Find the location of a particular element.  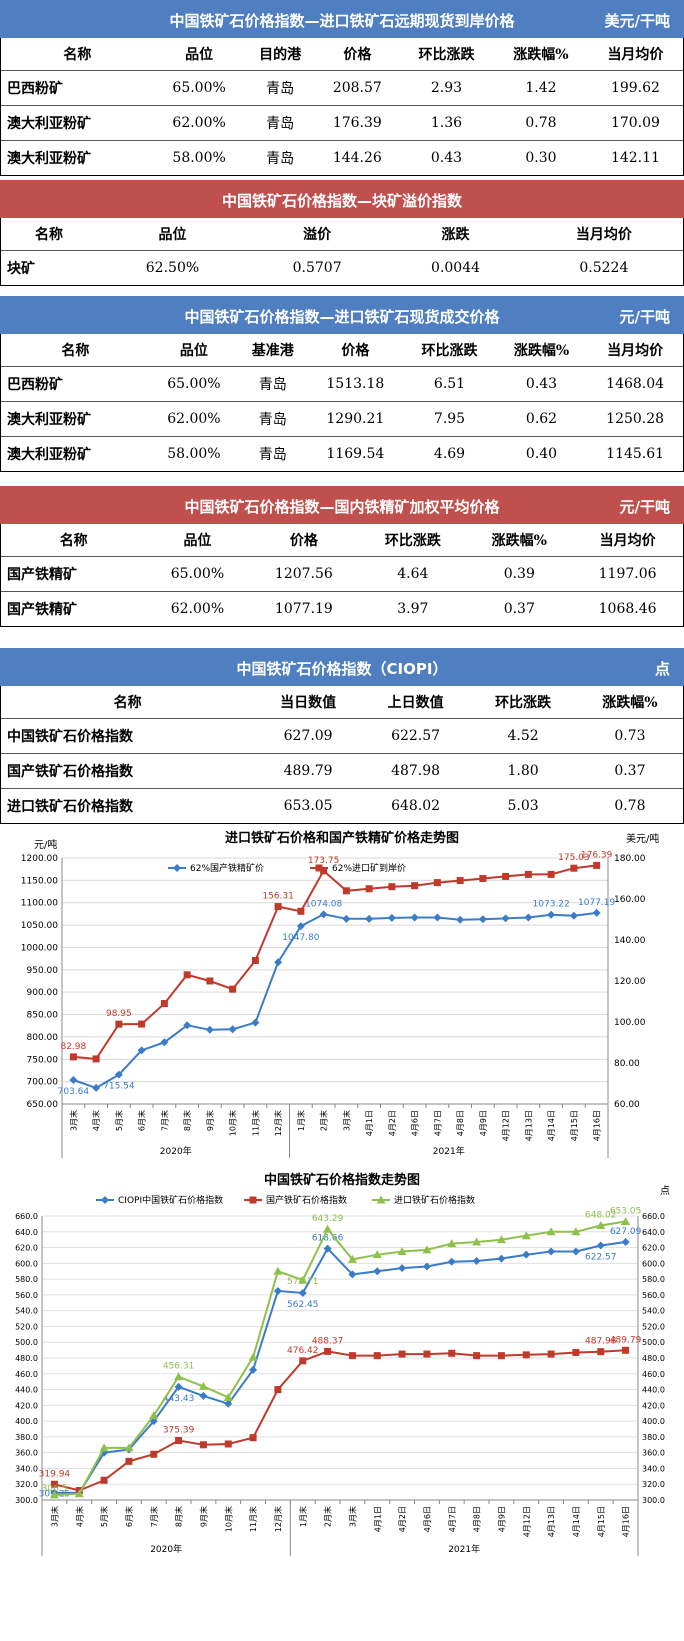

table-cell: 7.95 is located at coordinates (449, 419).